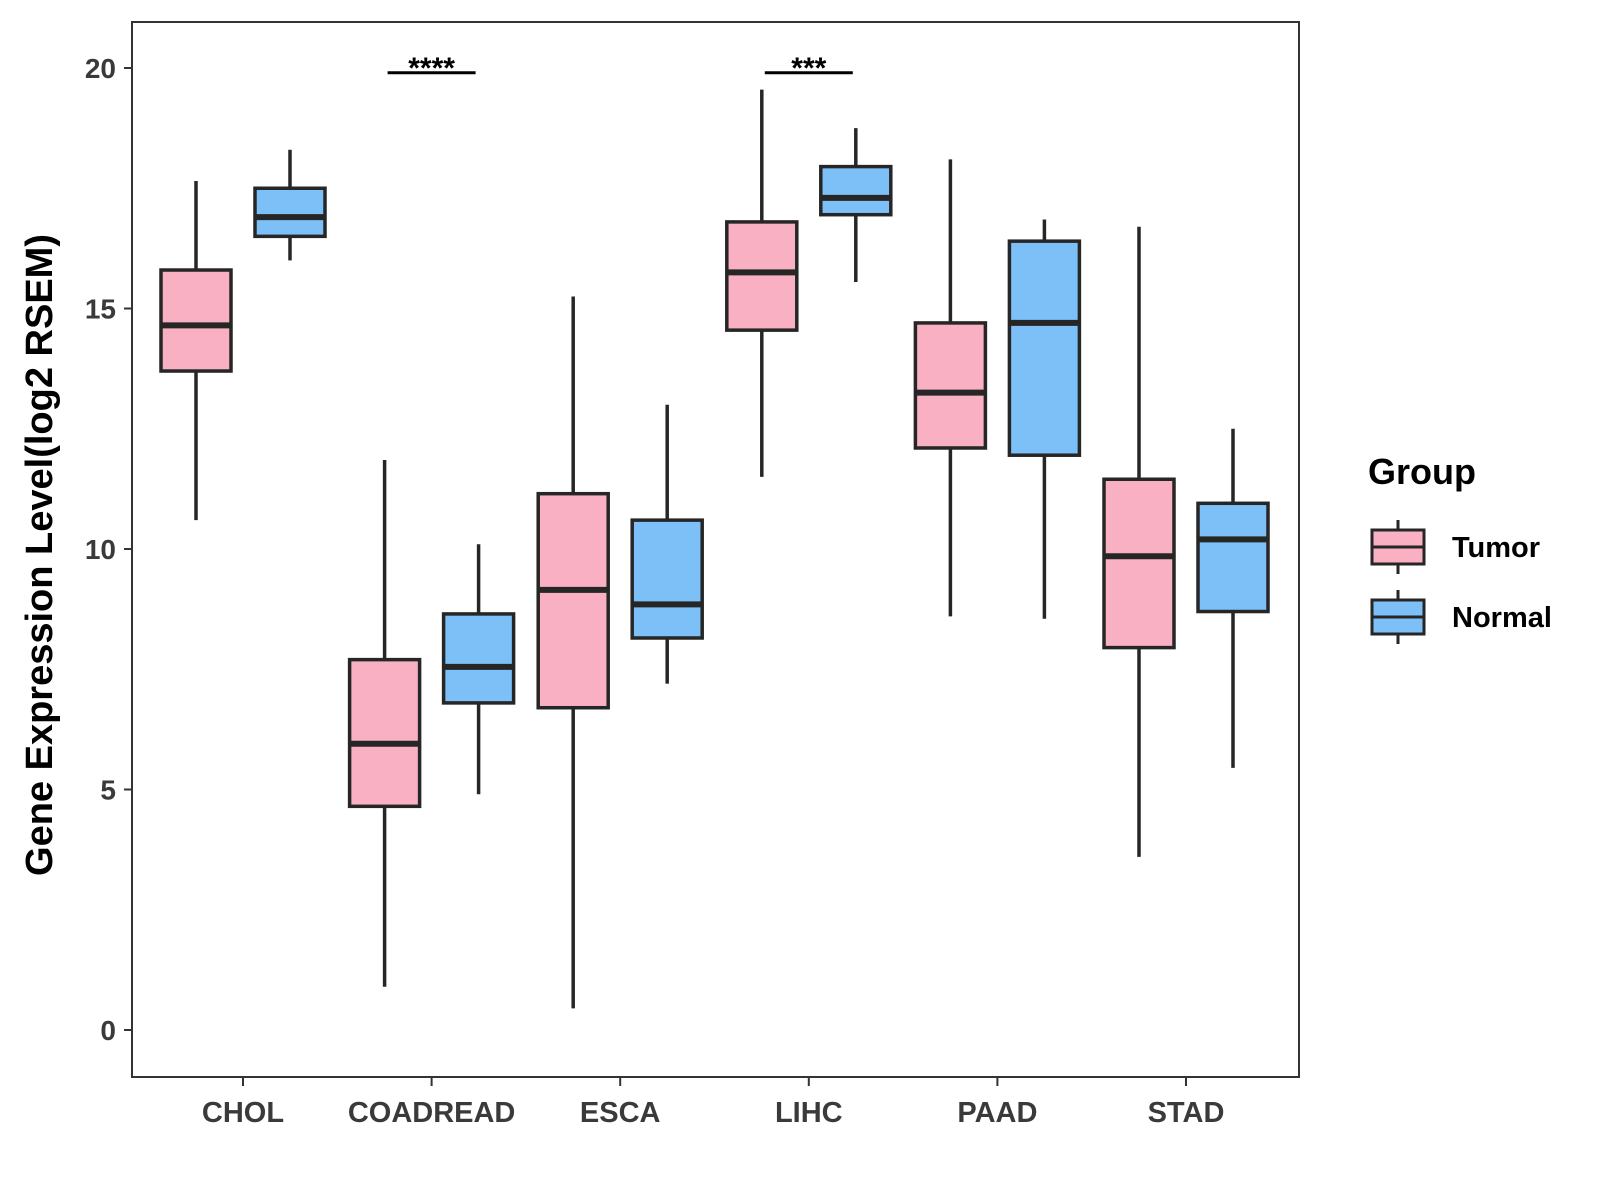  Describe the element at coordinates (997, 1113) in the screenshot. I see `x-tick-label: PAAD` at that location.